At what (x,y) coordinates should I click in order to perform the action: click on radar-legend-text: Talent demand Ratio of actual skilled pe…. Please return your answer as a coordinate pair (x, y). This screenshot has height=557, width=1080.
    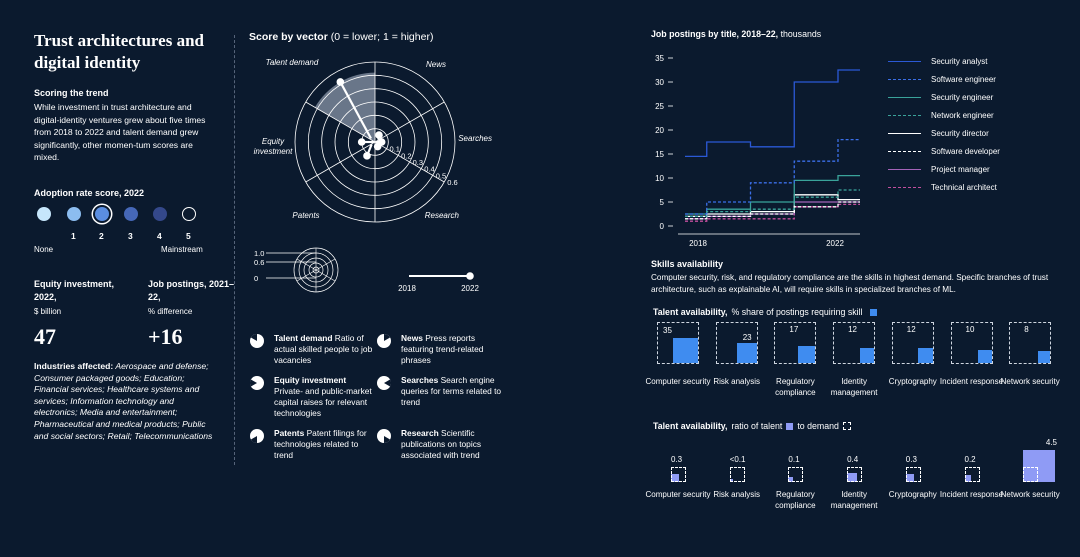
    Looking at the image, I should click on (325, 349).